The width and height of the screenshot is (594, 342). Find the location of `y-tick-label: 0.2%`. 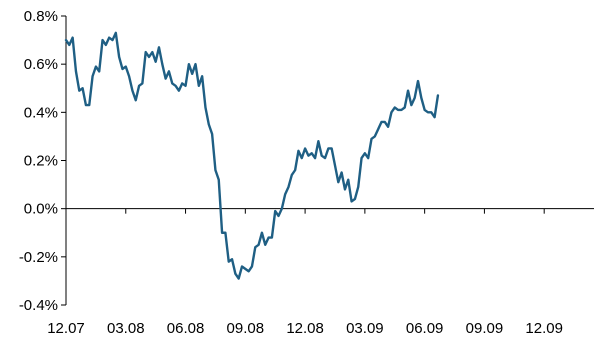

y-tick-label: 0.2% is located at coordinates (41, 161).